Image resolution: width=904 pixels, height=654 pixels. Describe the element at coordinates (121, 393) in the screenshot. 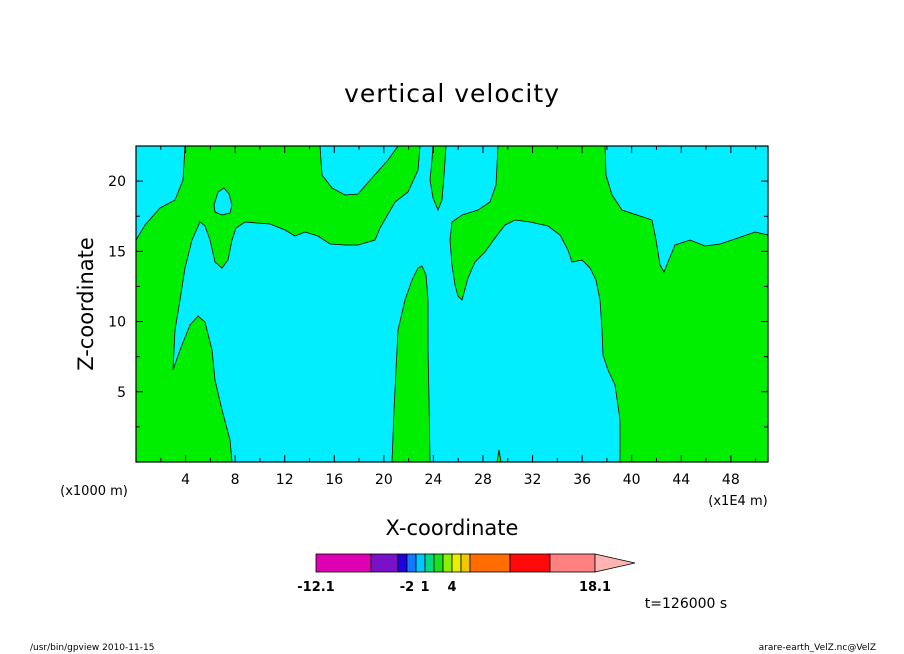

I see `y-tick-label: 5` at that location.